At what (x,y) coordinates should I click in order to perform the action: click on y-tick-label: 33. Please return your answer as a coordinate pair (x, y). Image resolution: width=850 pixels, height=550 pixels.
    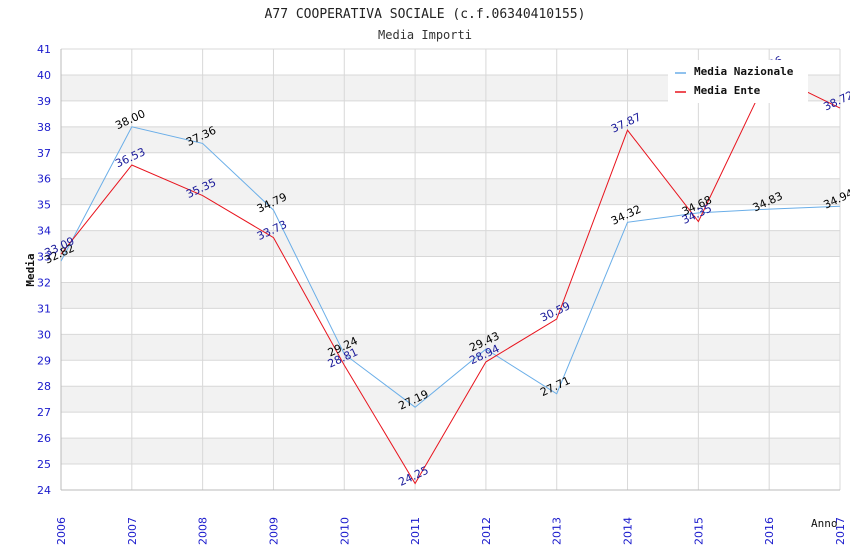
    Looking at the image, I should click on (44, 257).